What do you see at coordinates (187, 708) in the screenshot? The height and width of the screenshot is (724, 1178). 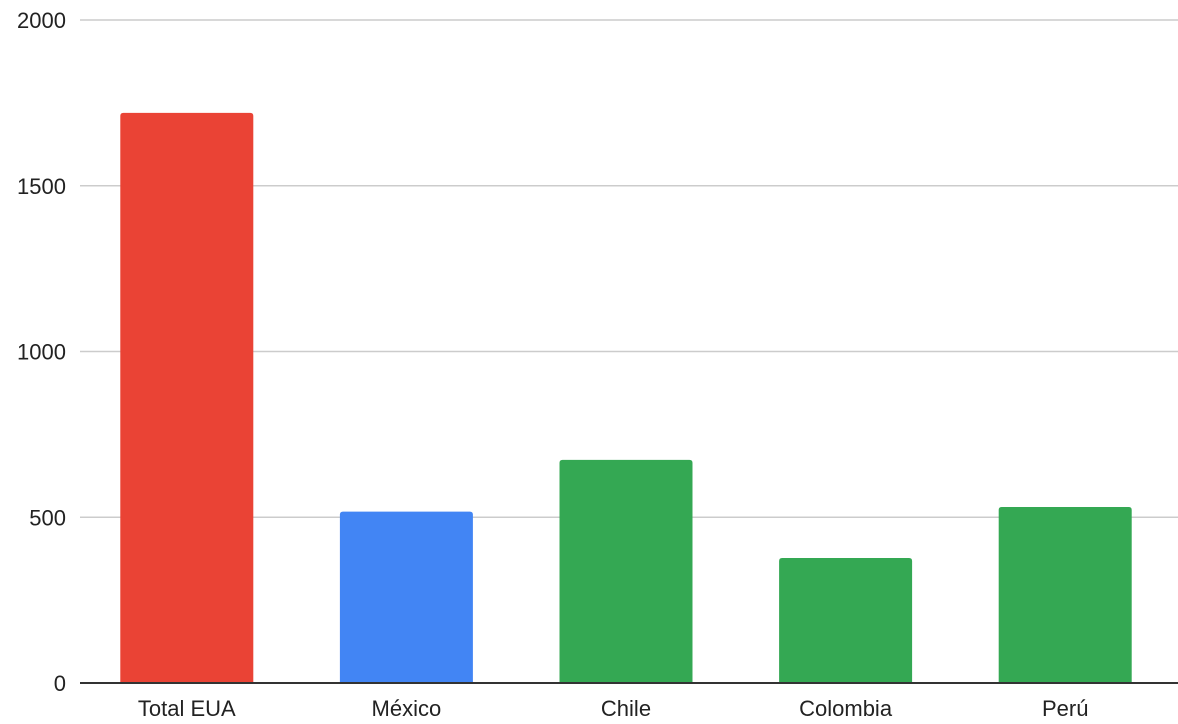 I see `x-category-label: Total EUA` at bounding box center [187, 708].